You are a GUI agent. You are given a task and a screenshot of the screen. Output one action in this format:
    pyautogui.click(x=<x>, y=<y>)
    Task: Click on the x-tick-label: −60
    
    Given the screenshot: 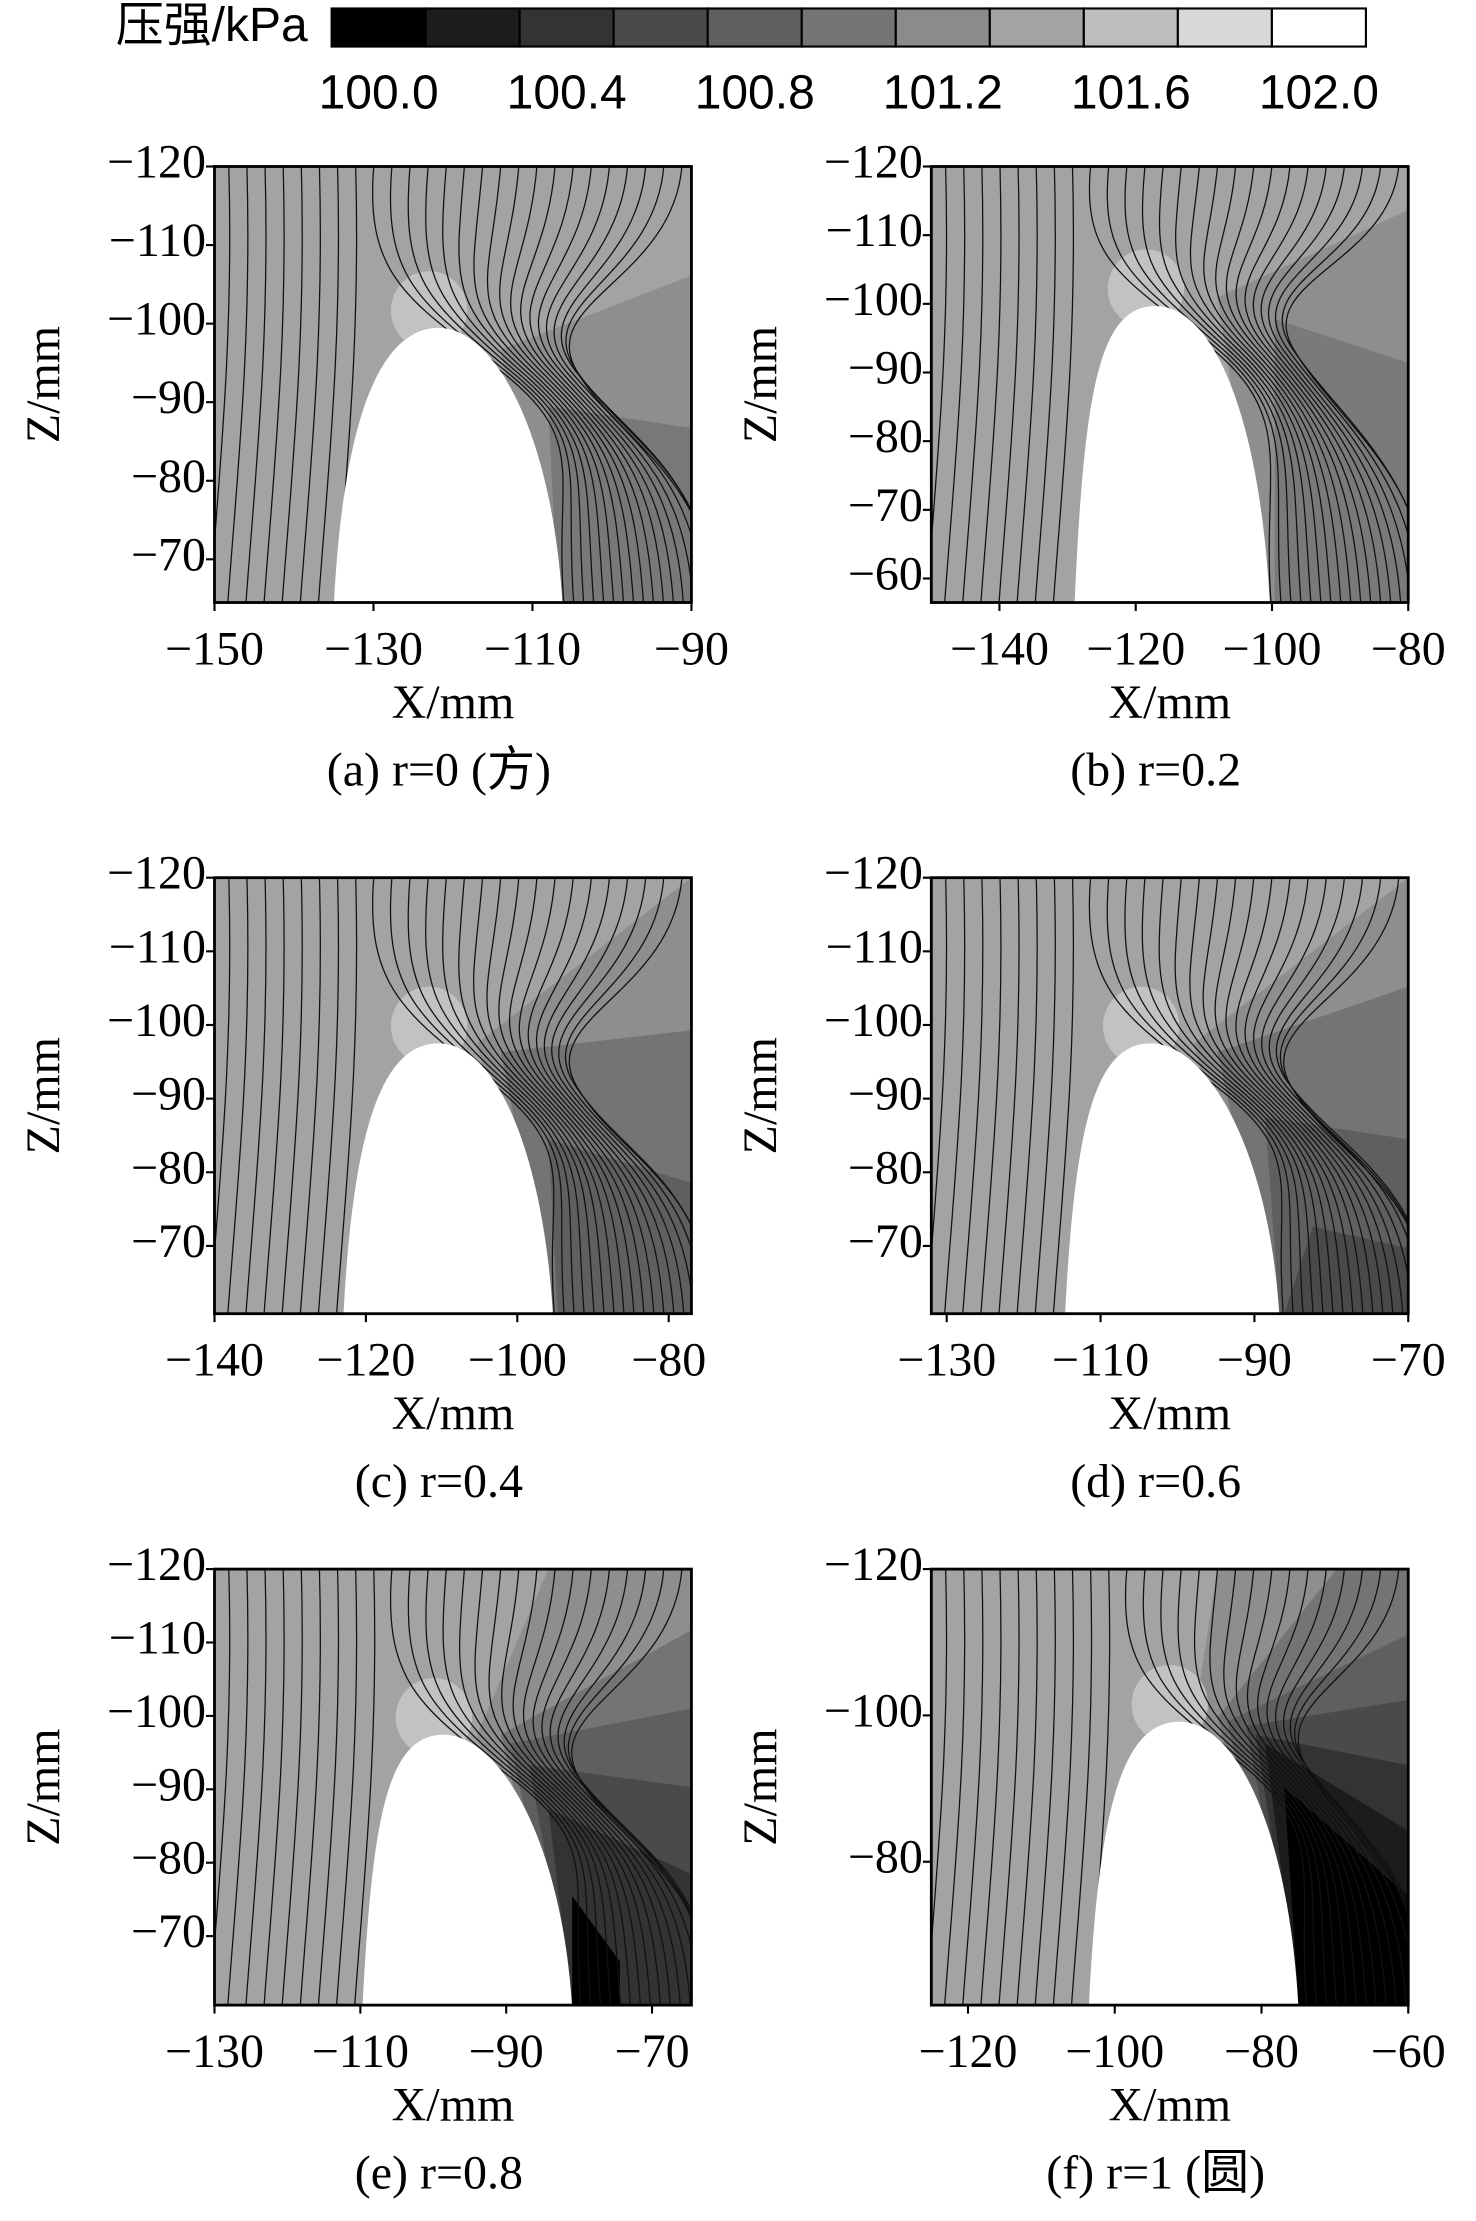 What is the action you would take?
    pyautogui.click(x=1408, y=2051)
    